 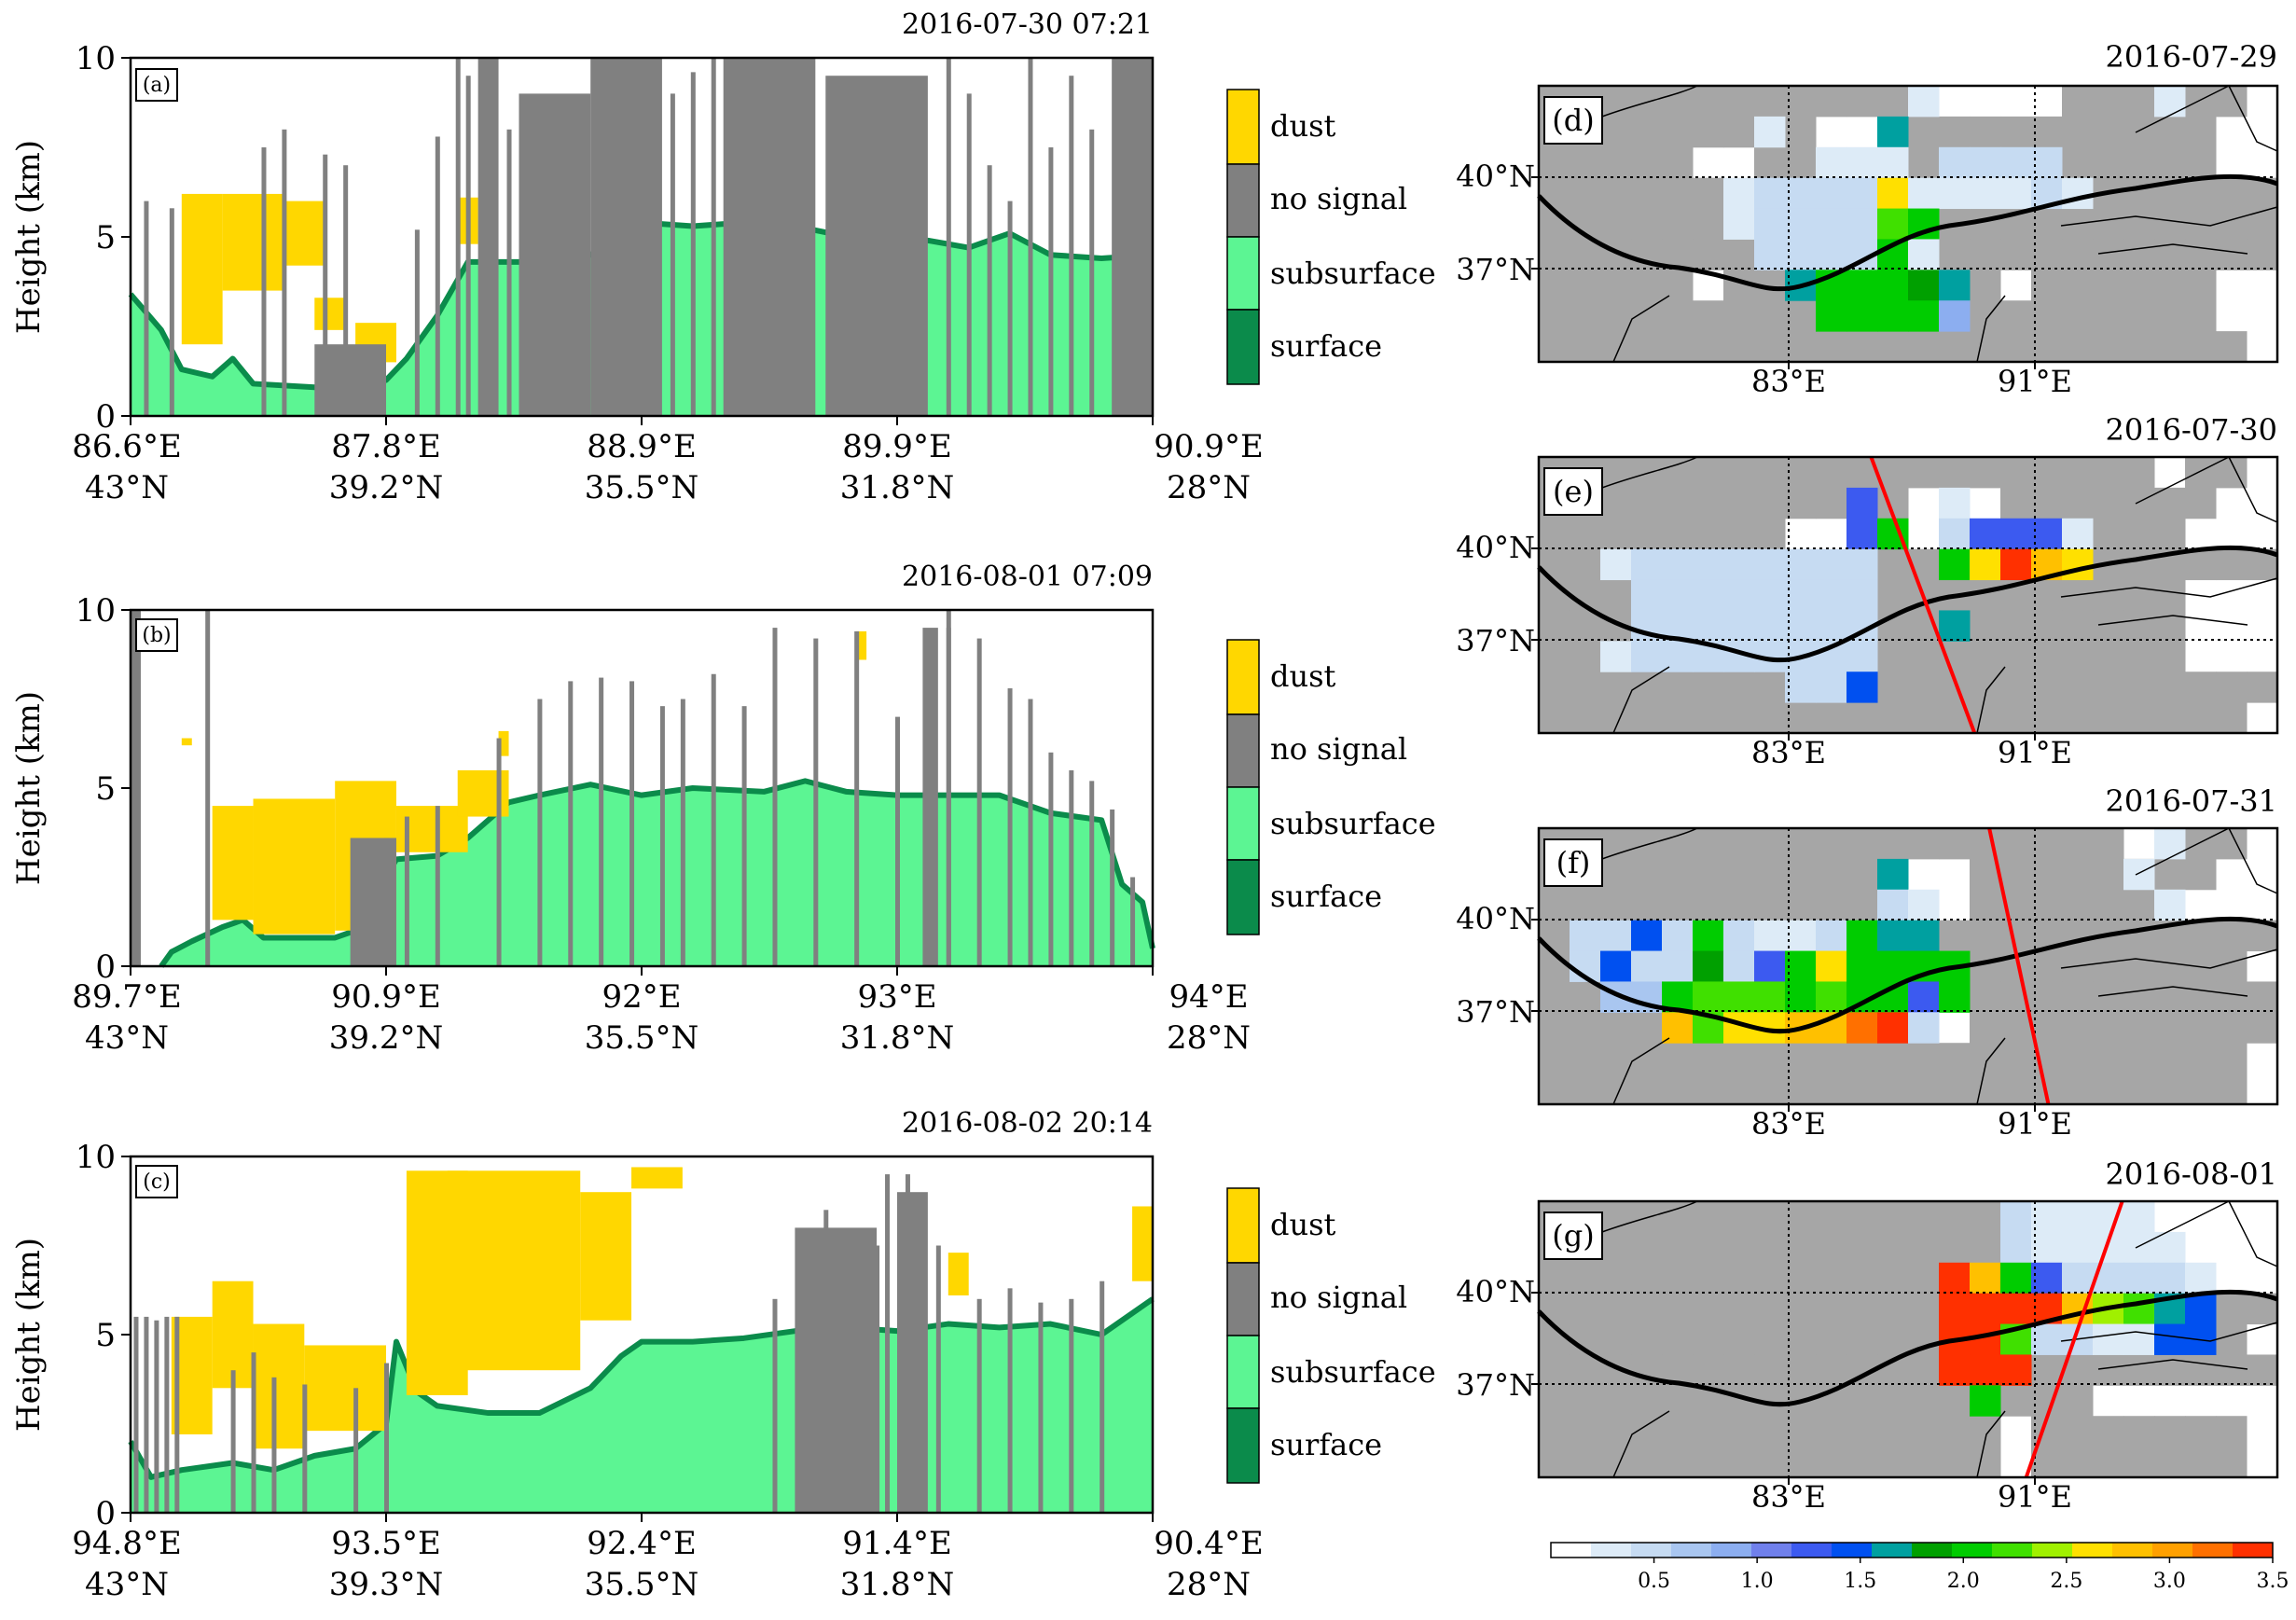 What do you see at coordinates (1757, 1581) in the screenshot?
I see `colorbar-tick-label: 1.0` at bounding box center [1757, 1581].